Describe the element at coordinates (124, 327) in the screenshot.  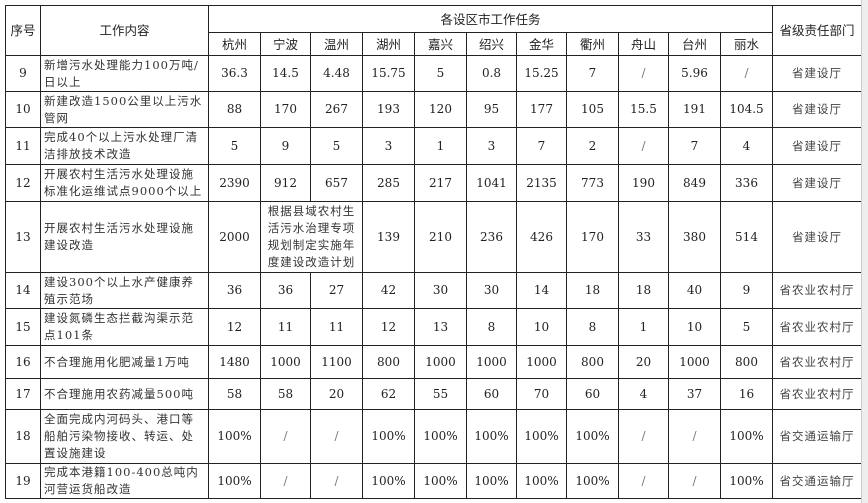
I see `task-description: 建设氮磷生态拦截沟渠示范点101条` at that location.